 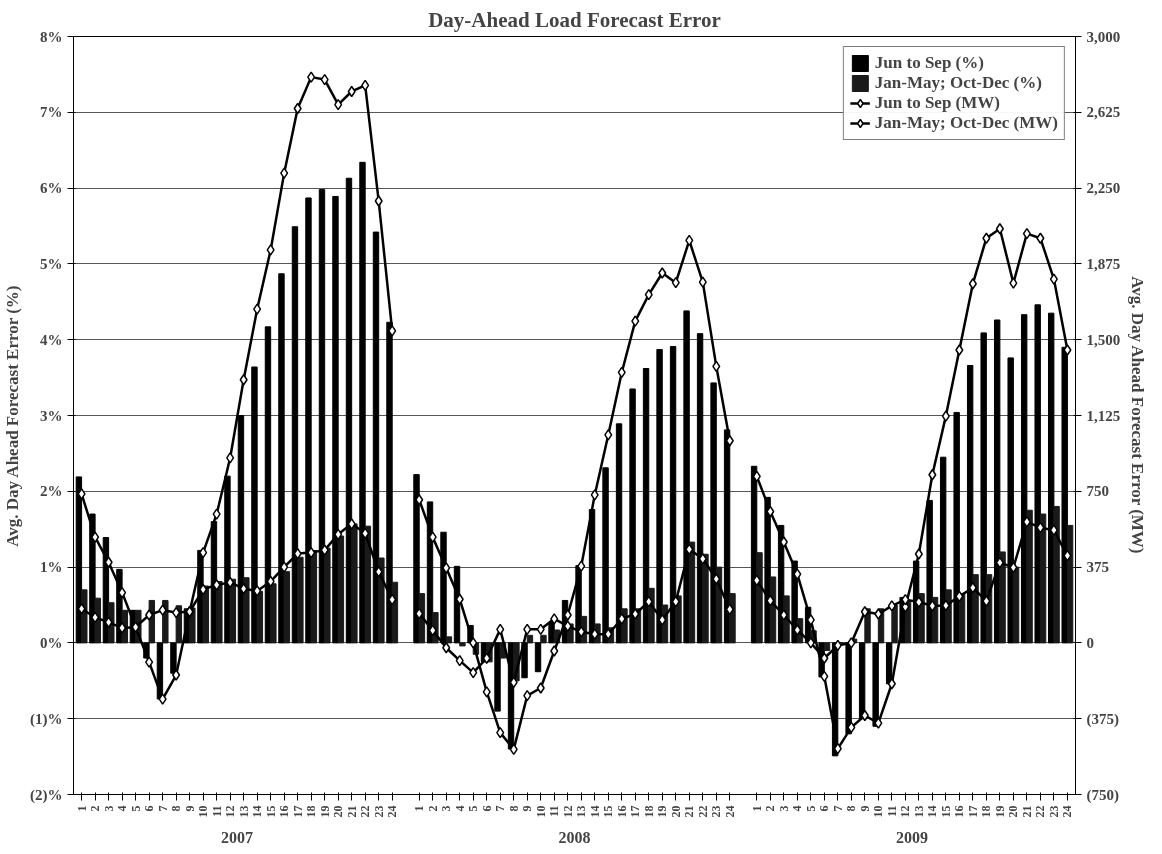 What do you see at coordinates (1102, 795) in the screenshot?
I see `y2-tick-label: (750)` at bounding box center [1102, 795].